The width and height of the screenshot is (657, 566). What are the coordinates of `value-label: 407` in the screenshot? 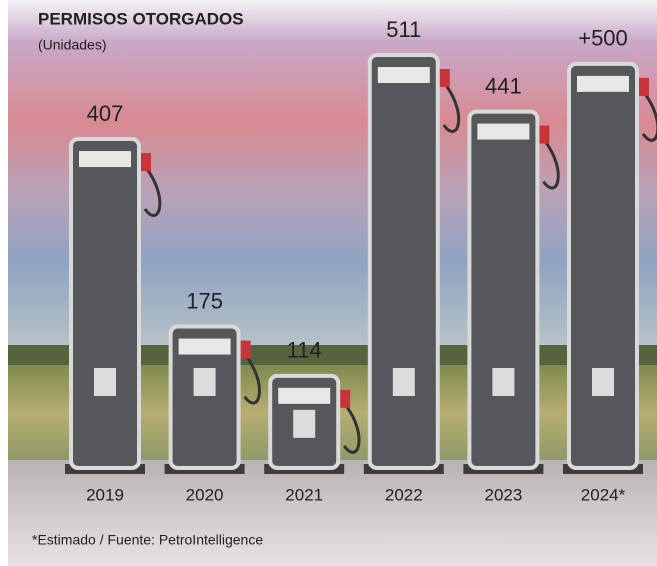 It's located at (105, 113).